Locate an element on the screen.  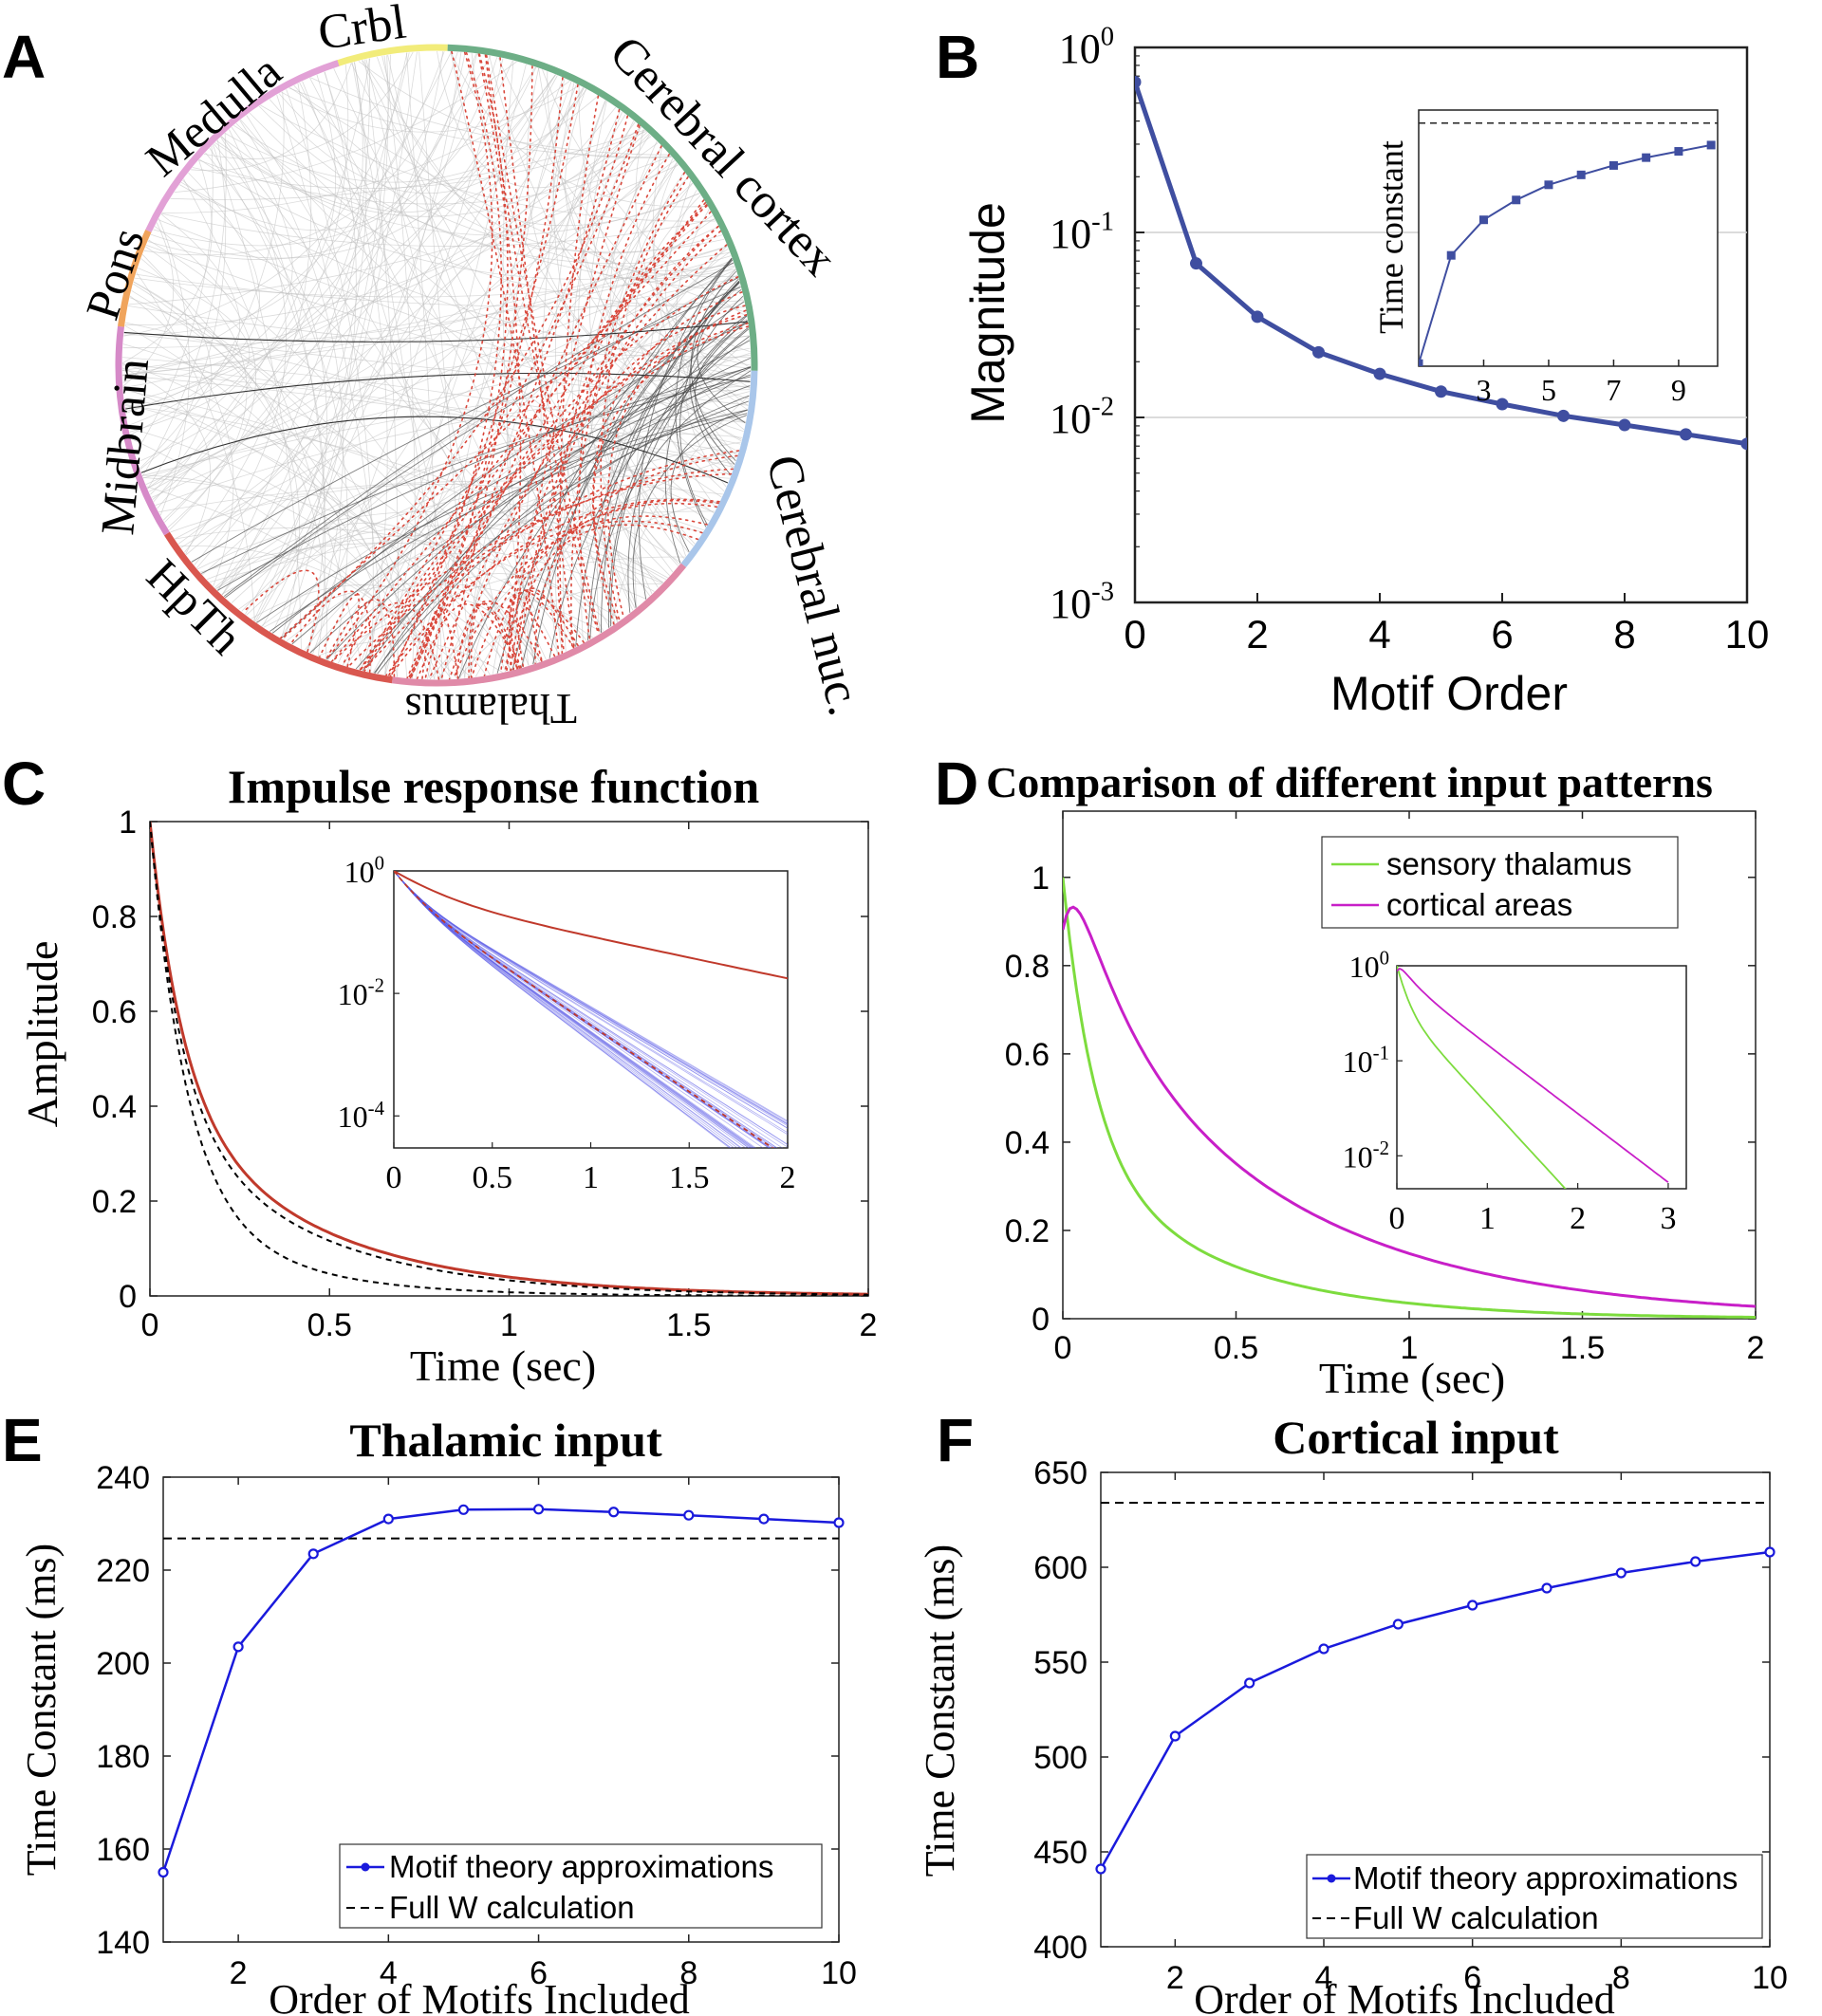
inset-ticks: 0 0.5 1 1.5 2 100 10-2 10-4 is located at coordinates (567, 1024).